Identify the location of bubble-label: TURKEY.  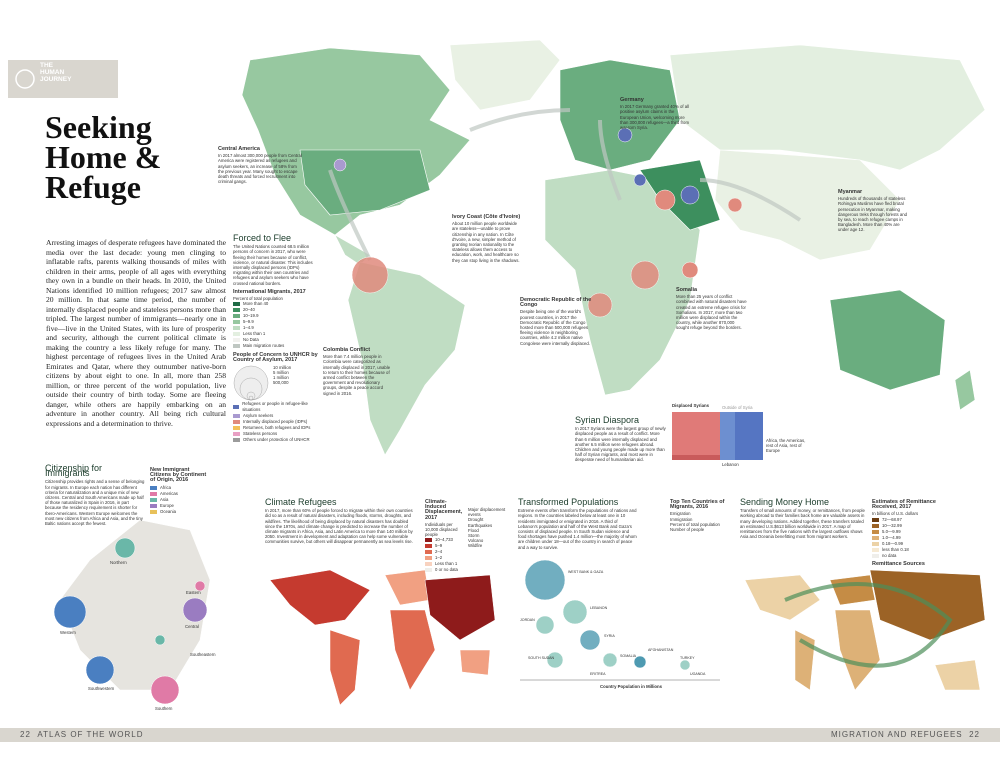
(687, 658).